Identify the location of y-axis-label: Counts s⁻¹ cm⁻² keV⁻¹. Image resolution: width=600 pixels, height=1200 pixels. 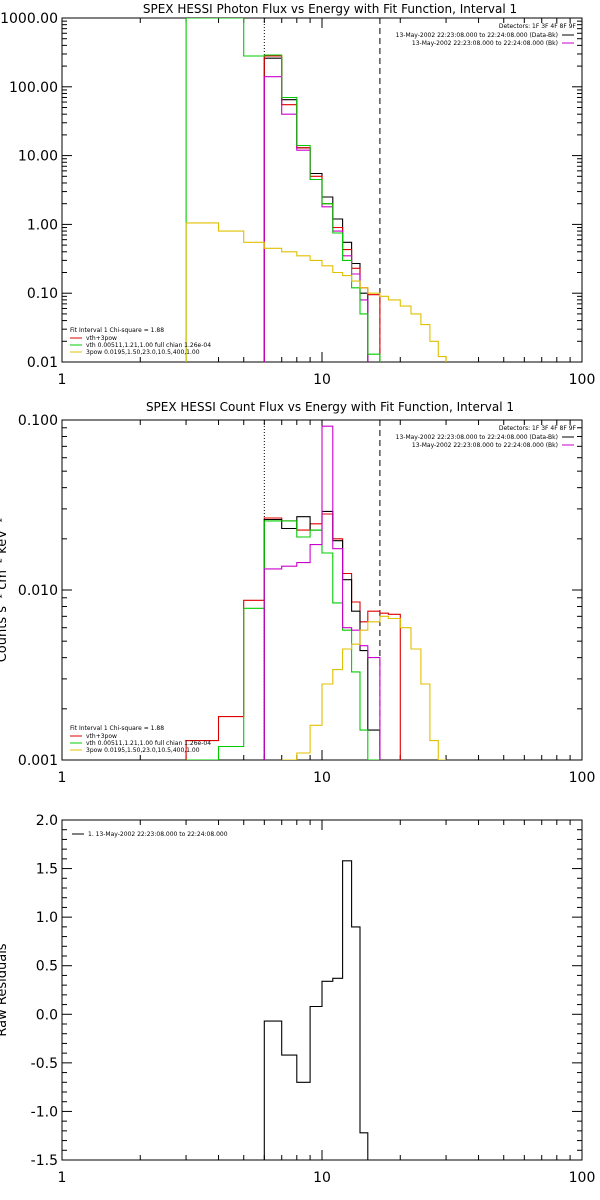
(5, 590).